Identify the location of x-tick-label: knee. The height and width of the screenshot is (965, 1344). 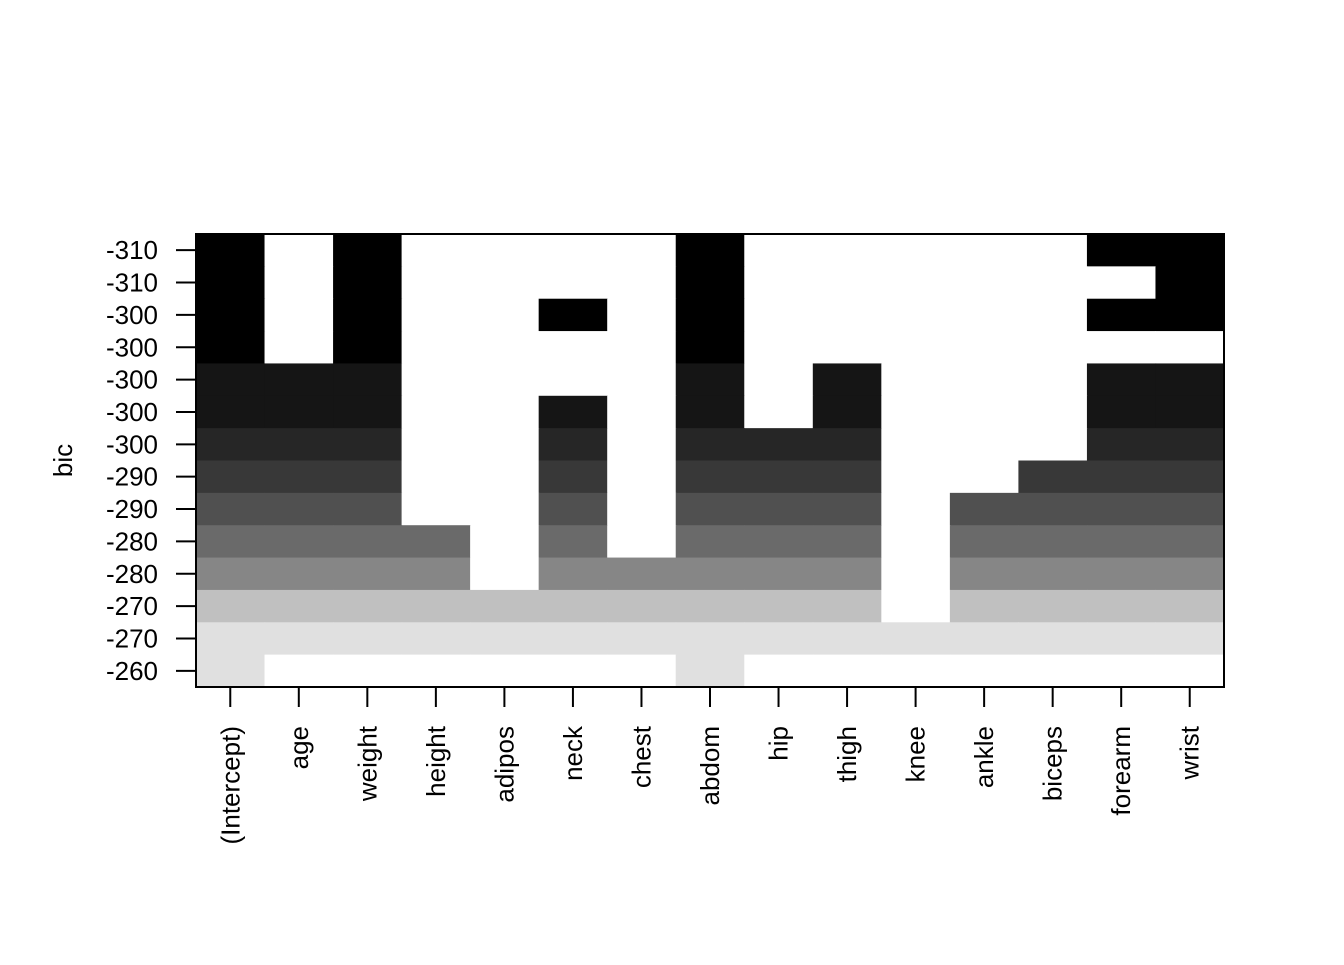
(916, 754).